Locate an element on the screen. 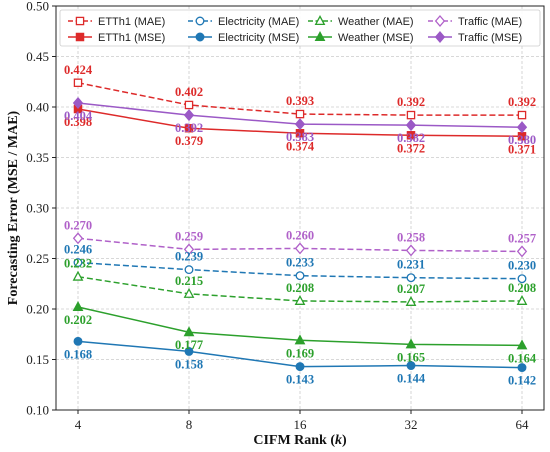 The height and width of the screenshot is (452, 550). legend-label: Electricity (MSE) is located at coordinates (258, 38).